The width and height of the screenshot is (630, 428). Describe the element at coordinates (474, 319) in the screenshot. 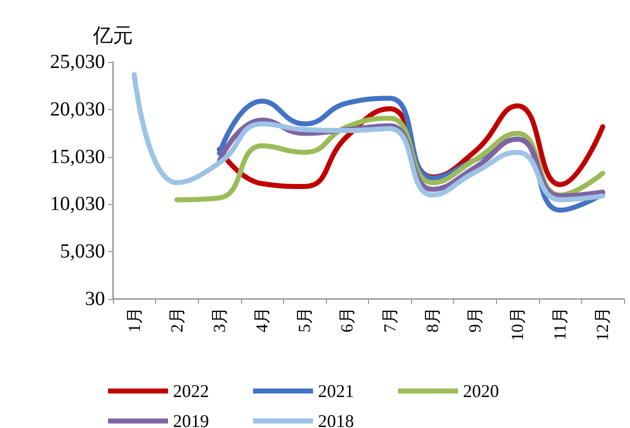

I see `x-tick-label: 9月` at that location.